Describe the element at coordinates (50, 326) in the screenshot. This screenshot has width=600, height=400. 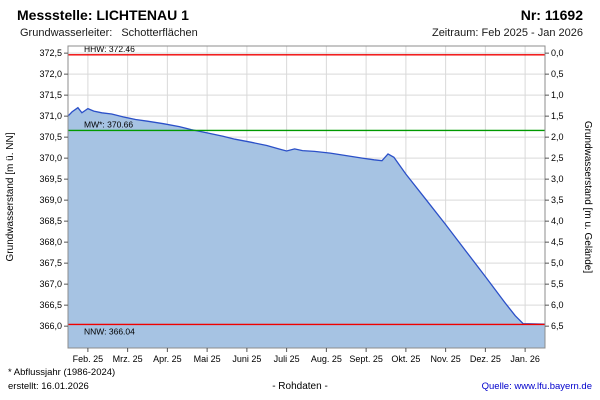
I see `y-left-tick-label: 366,0` at that location.